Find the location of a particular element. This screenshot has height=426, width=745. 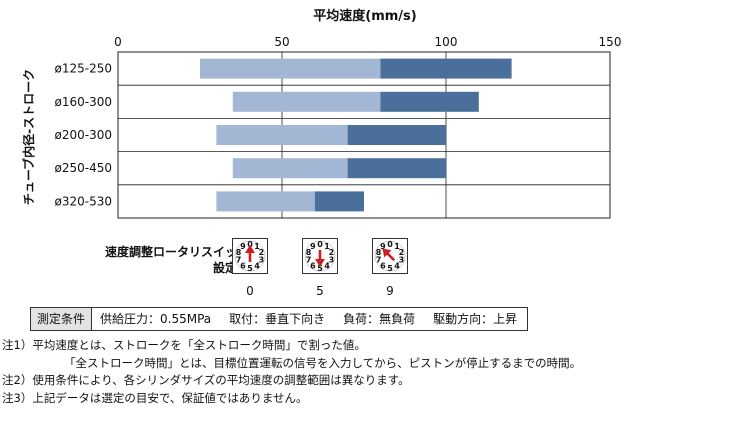

rotary-switch-value-0: 0 is located at coordinates (250, 291).